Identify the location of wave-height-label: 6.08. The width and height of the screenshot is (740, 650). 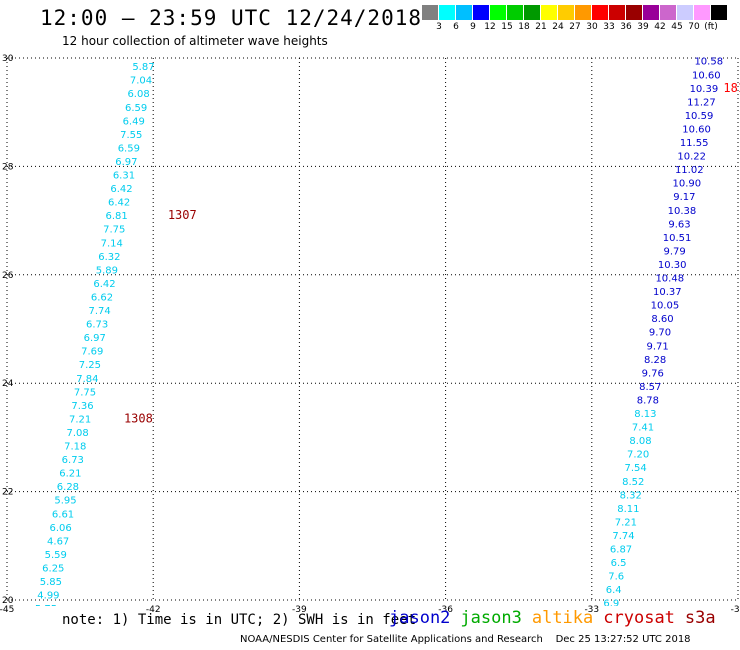
(138, 94).